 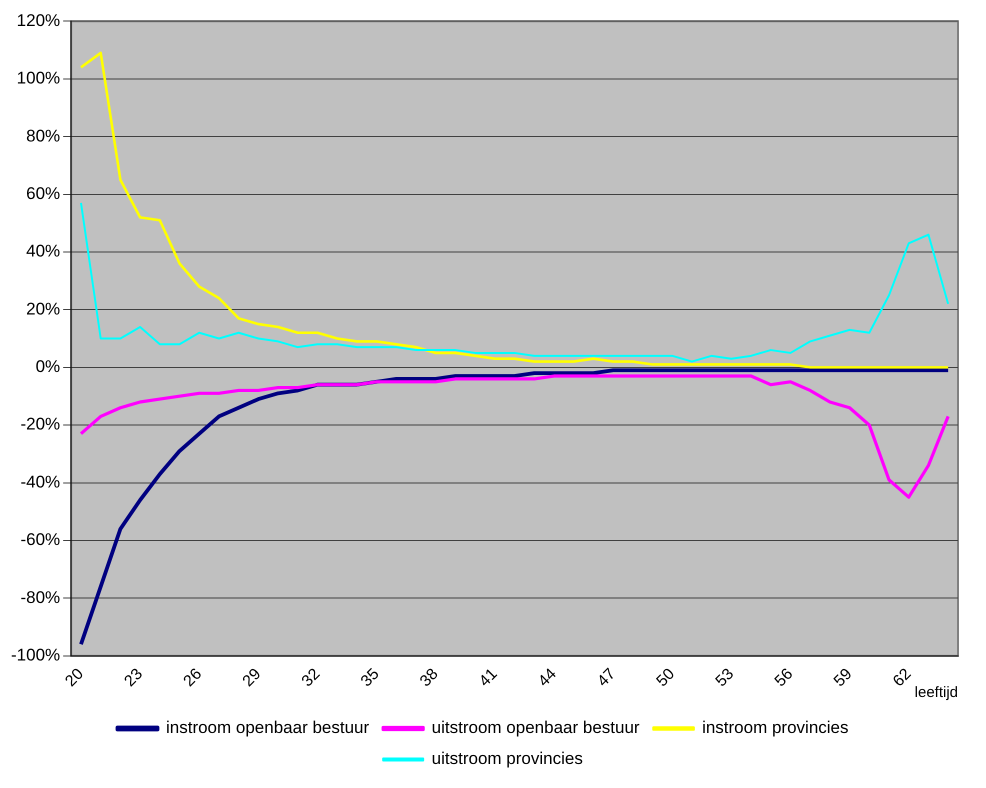 I want to click on x-tick-label: 23, so click(x=133, y=677).